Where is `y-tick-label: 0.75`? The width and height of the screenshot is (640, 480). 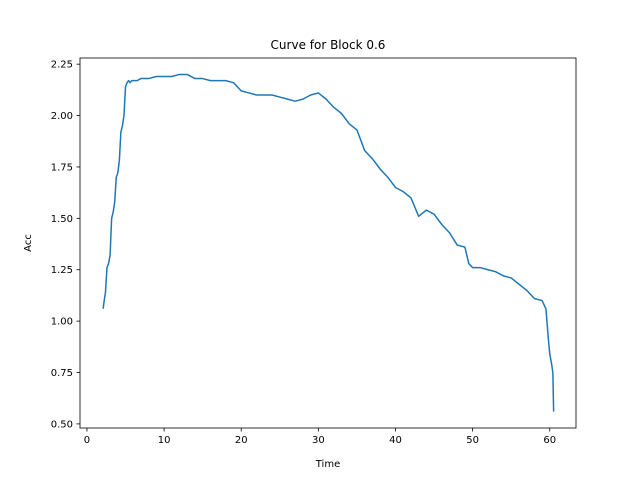 y-tick-label: 0.75 is located at coordinates (62, 373).